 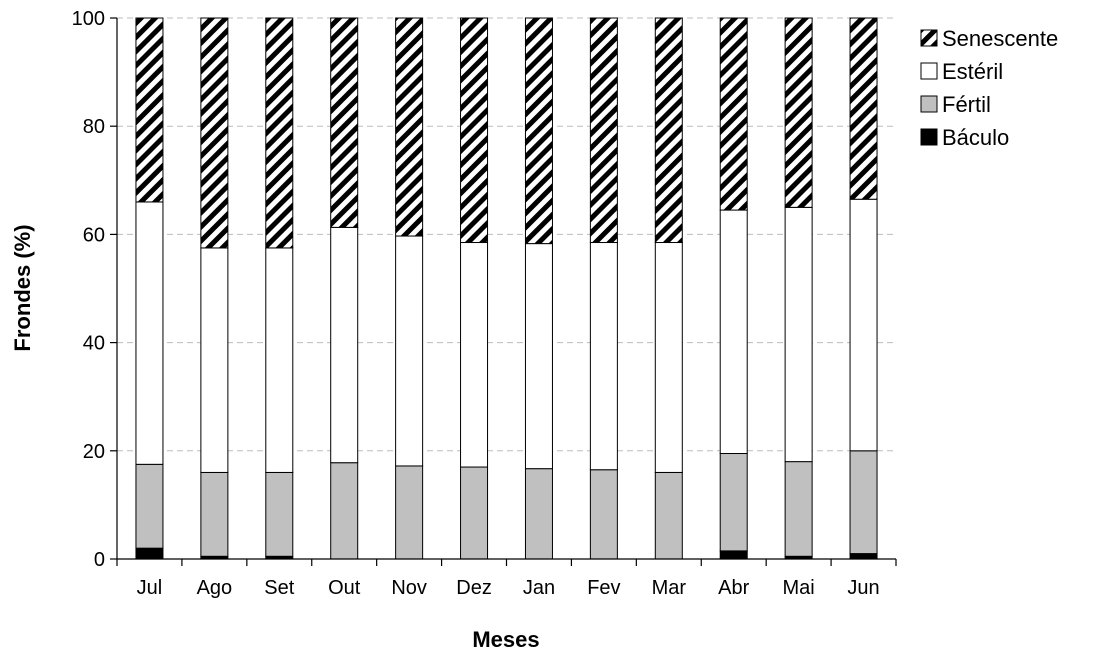 I want to click on x-tick-label: Jul, so click(x=150, y=588).